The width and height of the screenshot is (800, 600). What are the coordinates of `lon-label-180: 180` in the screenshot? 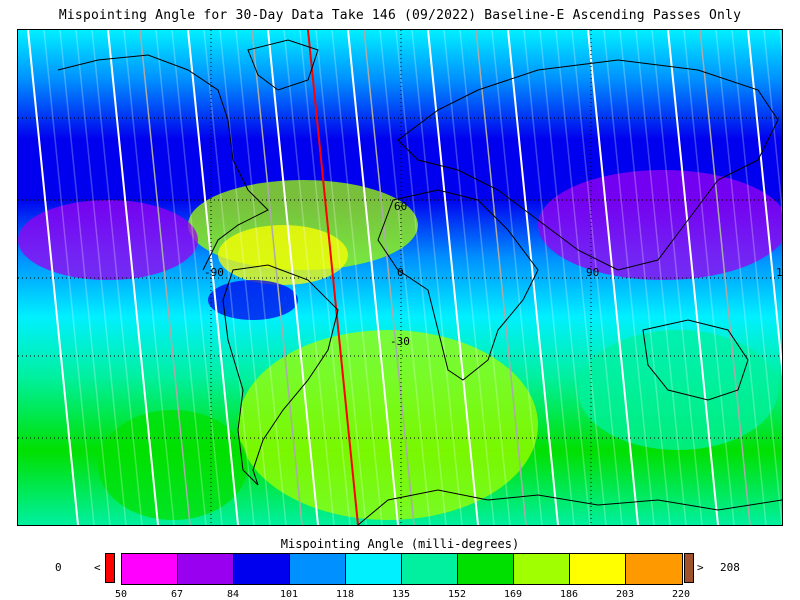 It's located at (779, 272).